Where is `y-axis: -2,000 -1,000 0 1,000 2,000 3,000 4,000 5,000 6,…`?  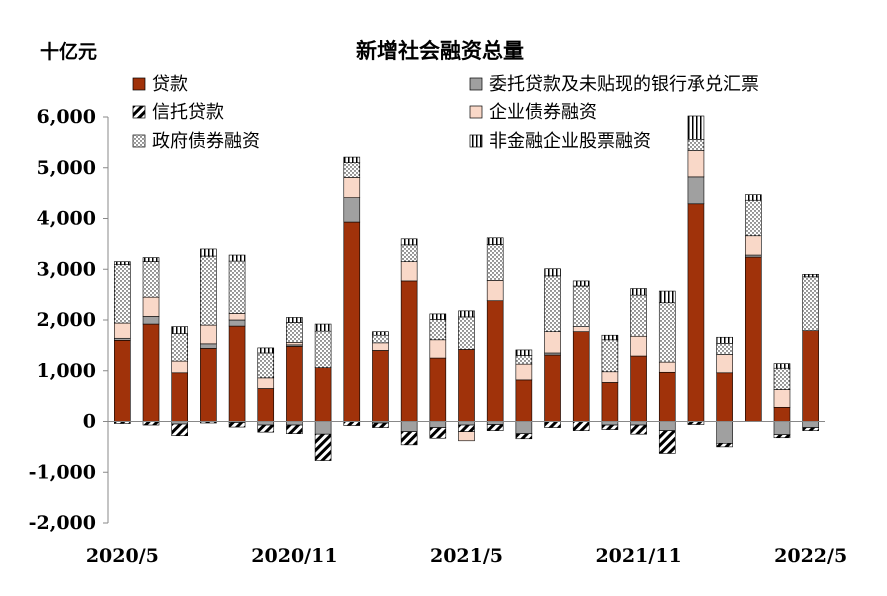 y-axis: -2,000 -1,000 0 1,000 2,000 3,000 4,000 5,000 6,… is located at coordinates (69, 320).